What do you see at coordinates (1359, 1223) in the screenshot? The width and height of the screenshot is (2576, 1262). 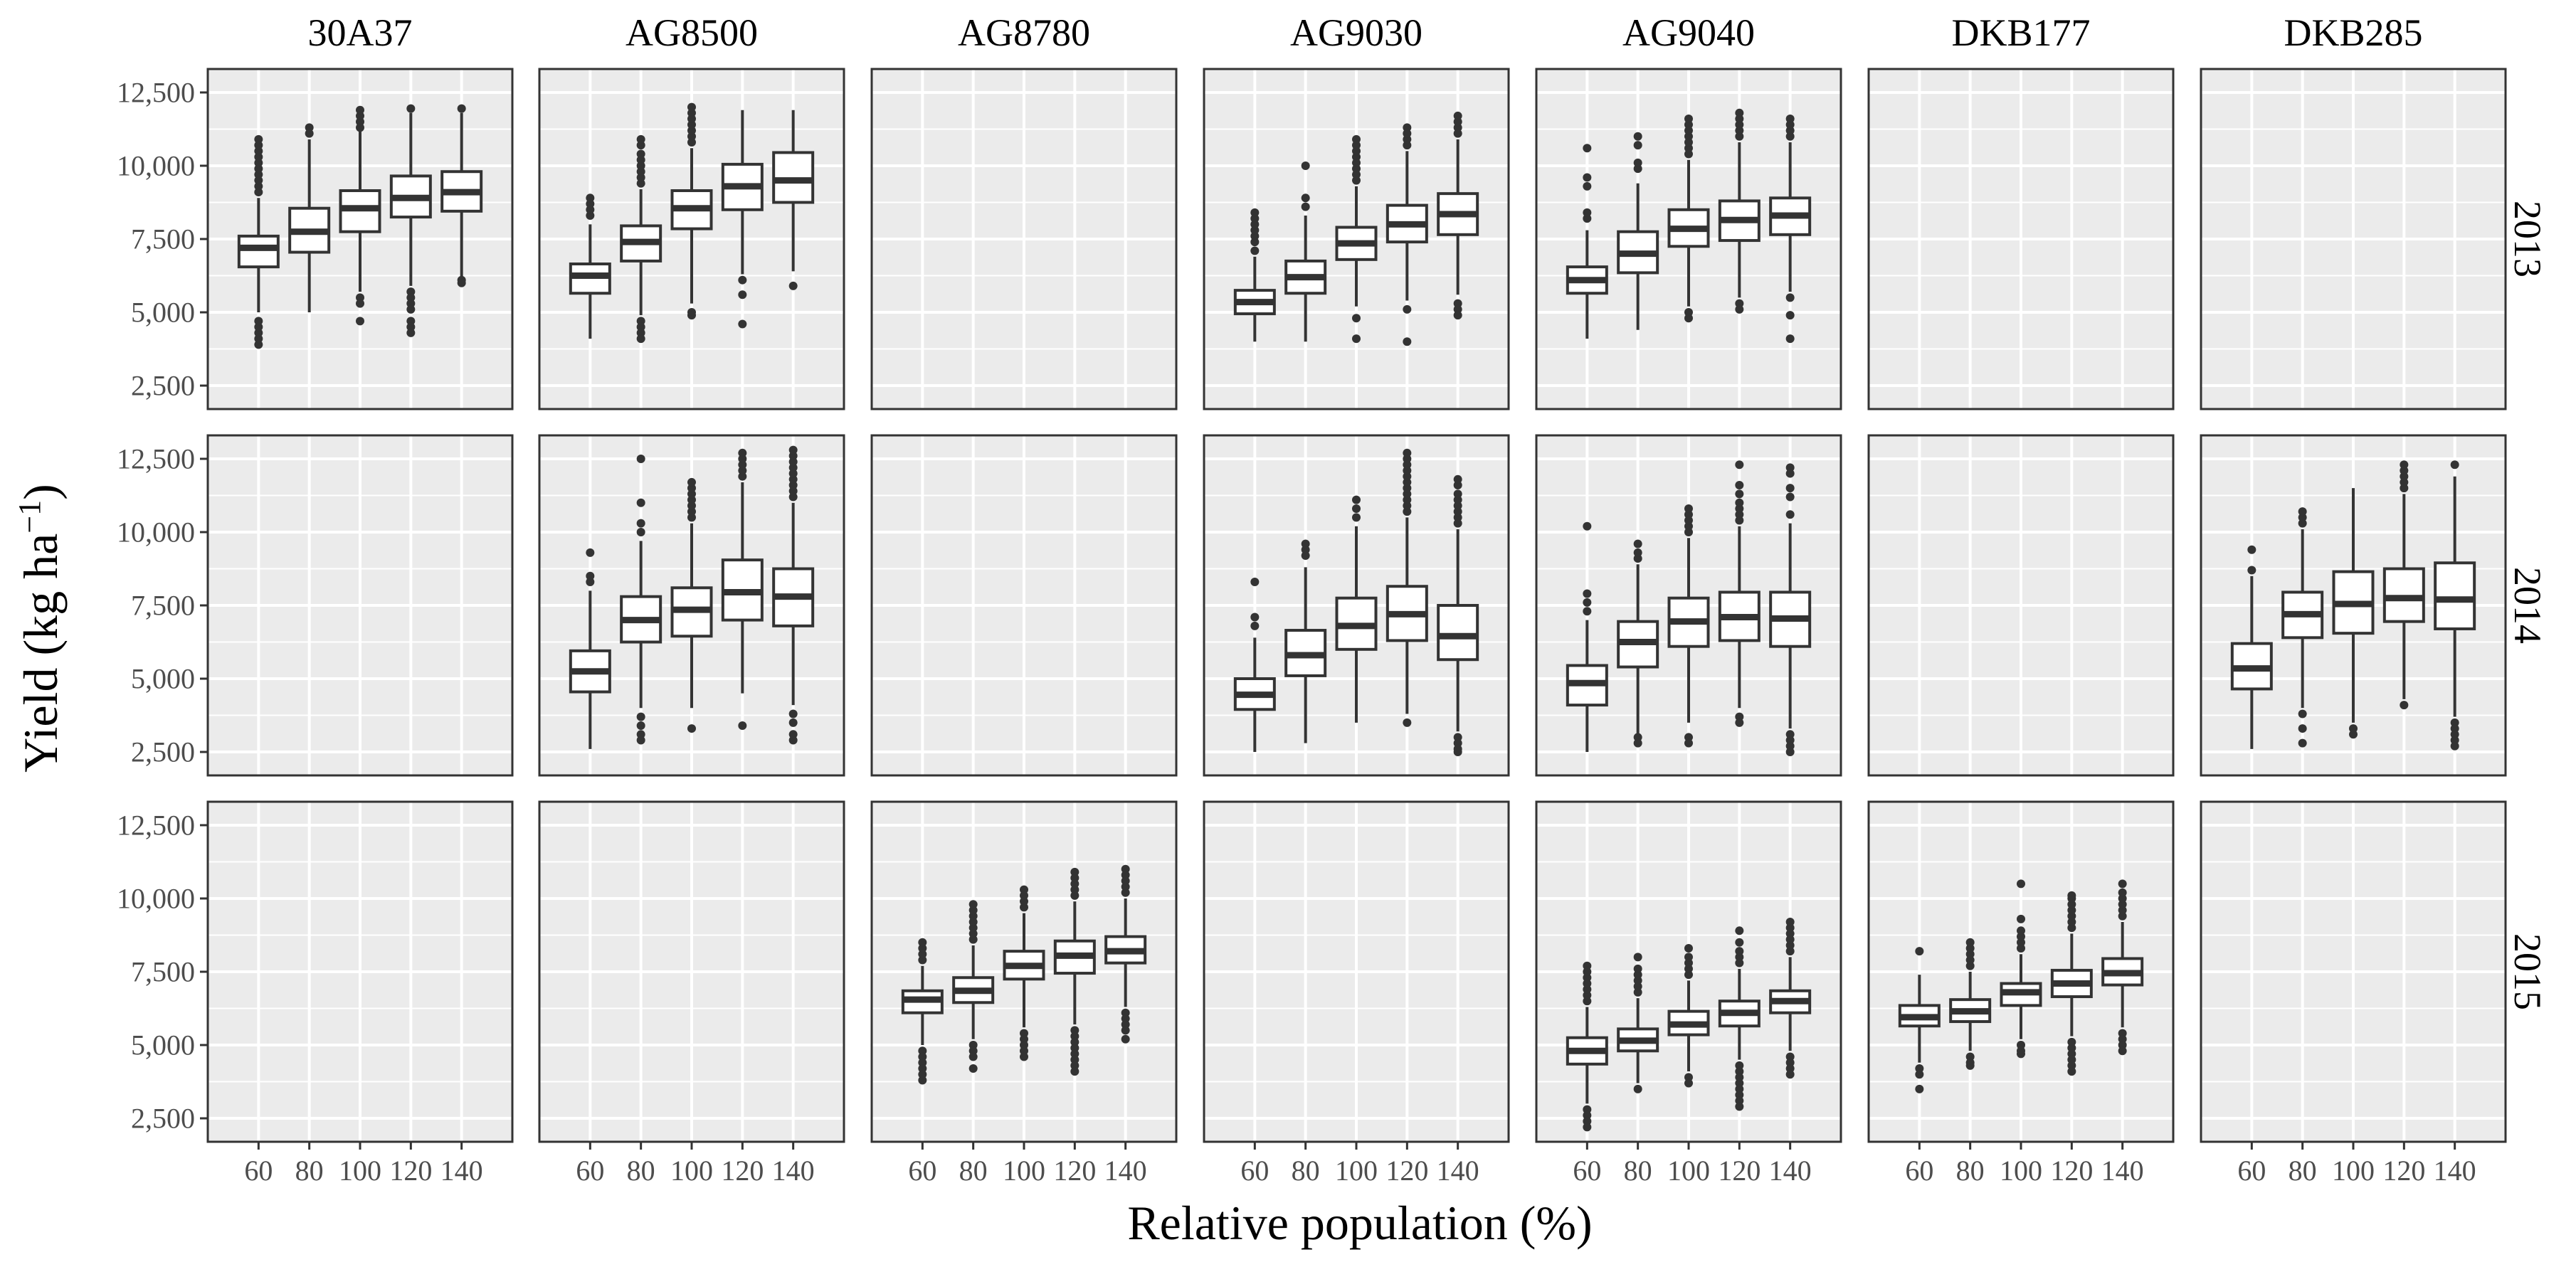 I see `x-axis-title: Relative population (%)` at bounding box center [1359, 1223].